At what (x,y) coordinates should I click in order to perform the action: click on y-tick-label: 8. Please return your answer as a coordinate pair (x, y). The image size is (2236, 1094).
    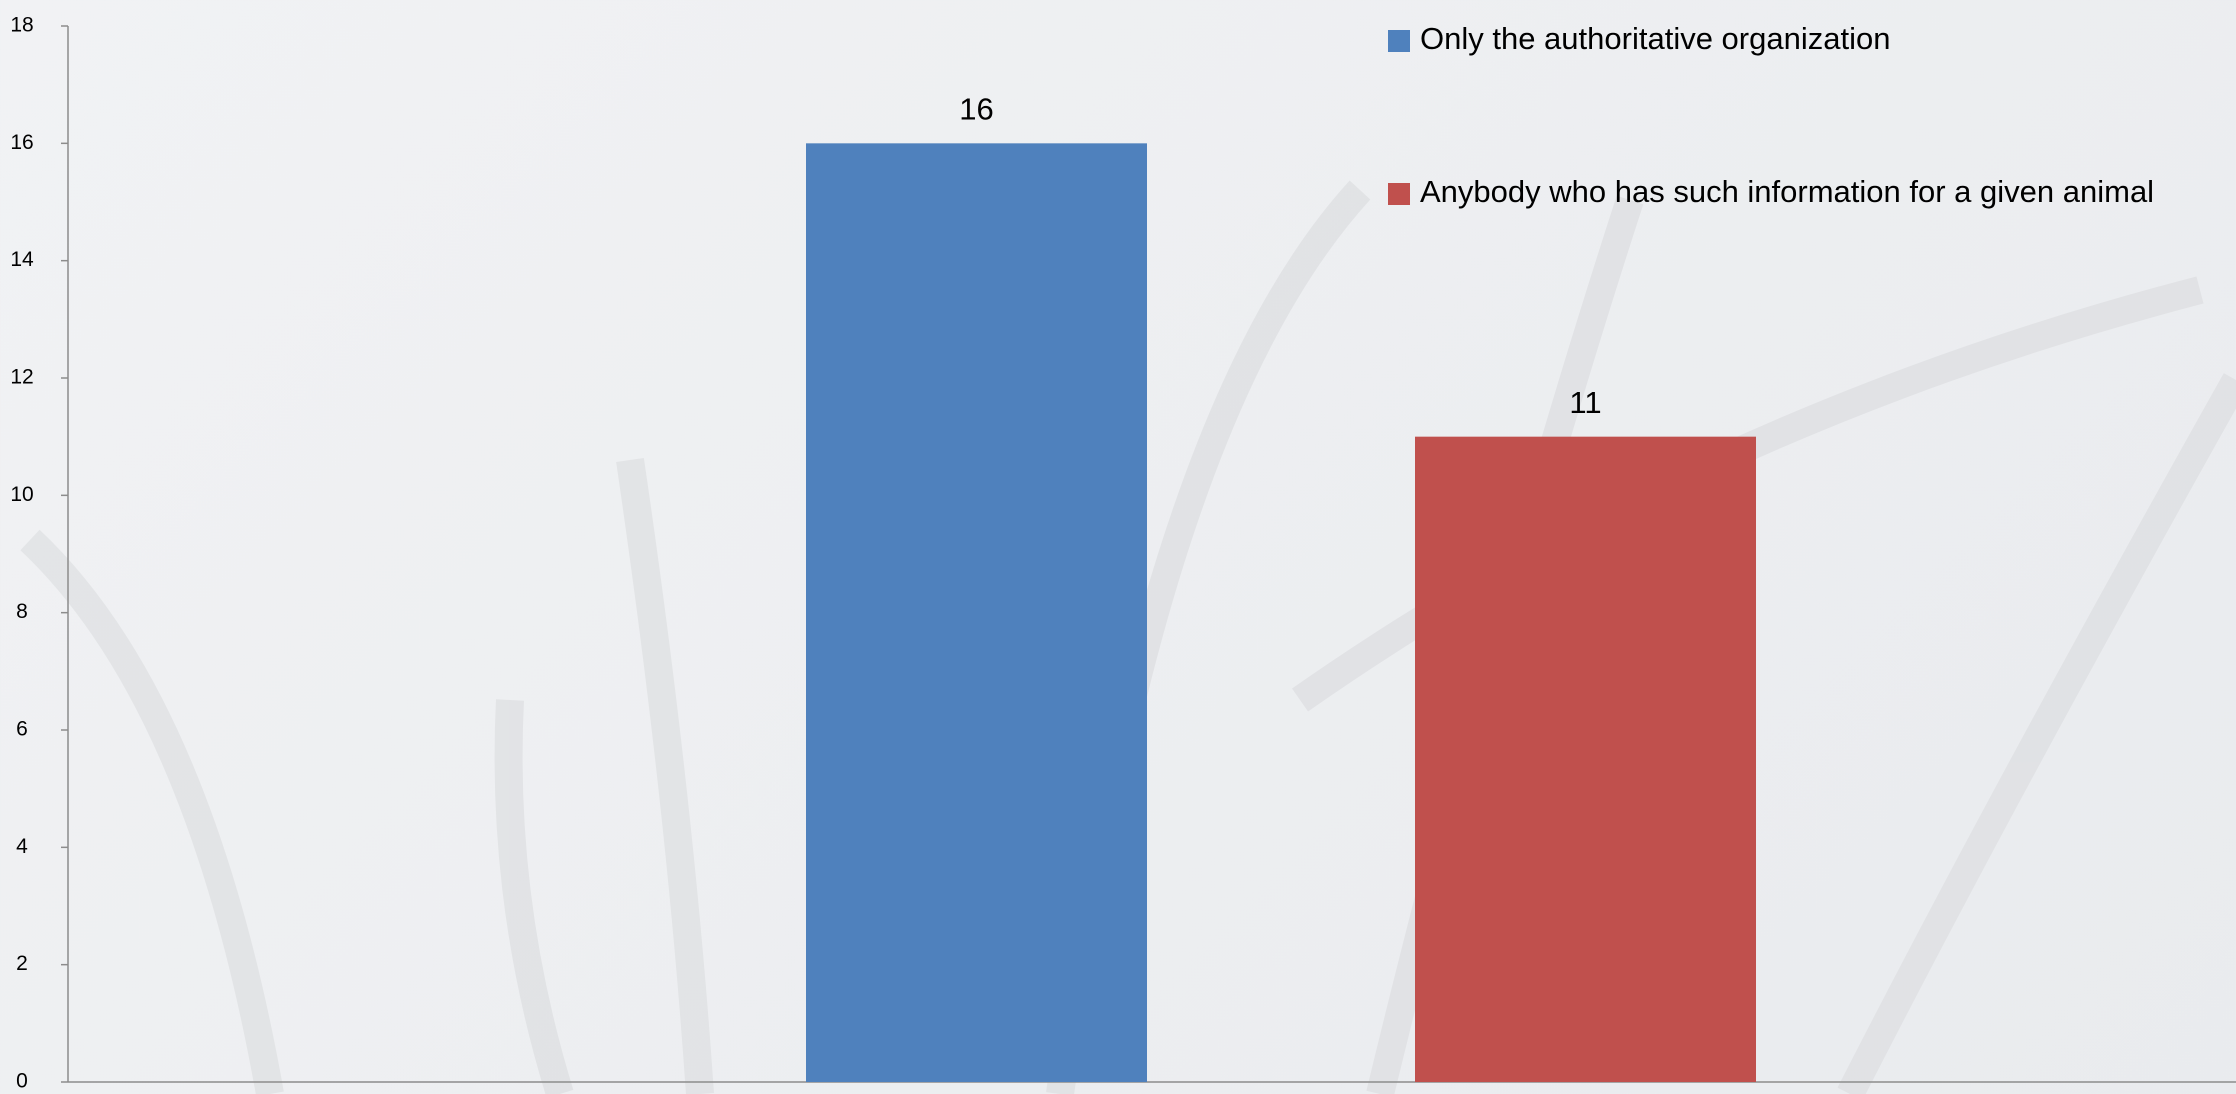
    Looking at the image, I should click on (22, 611).